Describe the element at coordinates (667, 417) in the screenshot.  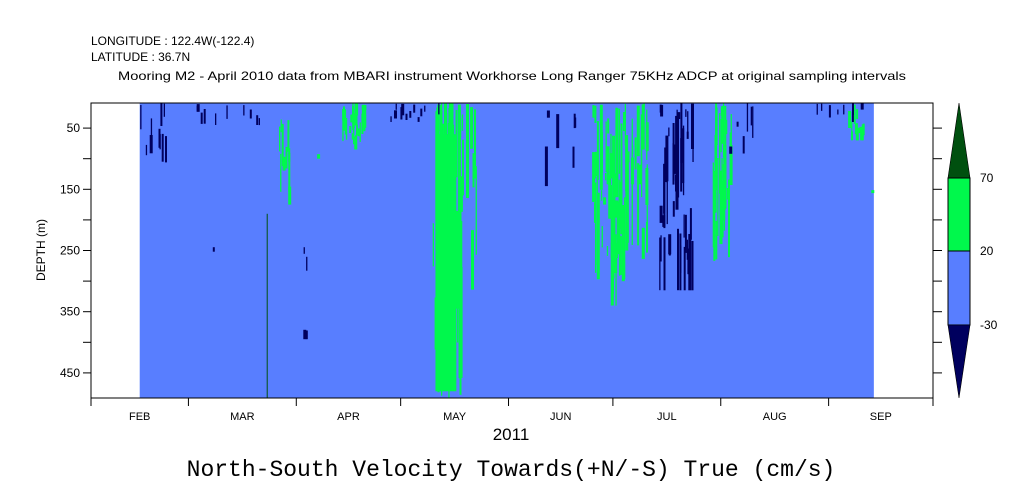
I see `x-tick-label: JUL` at that location.